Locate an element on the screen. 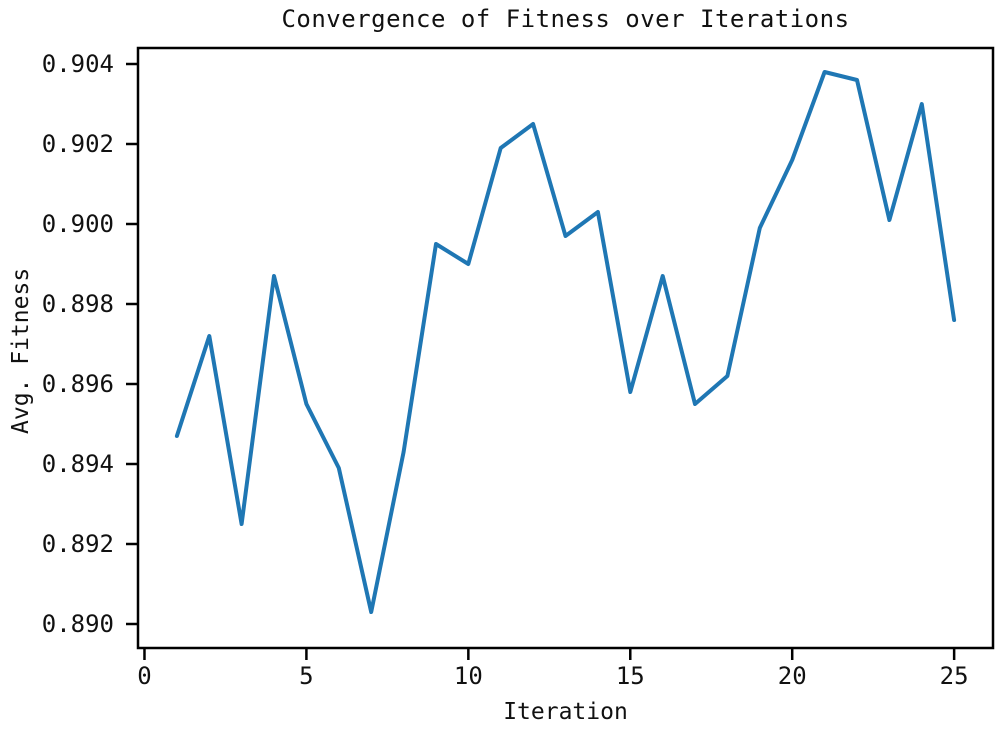  y-tick-label: 0.904 is located at coordinates (78, 64).